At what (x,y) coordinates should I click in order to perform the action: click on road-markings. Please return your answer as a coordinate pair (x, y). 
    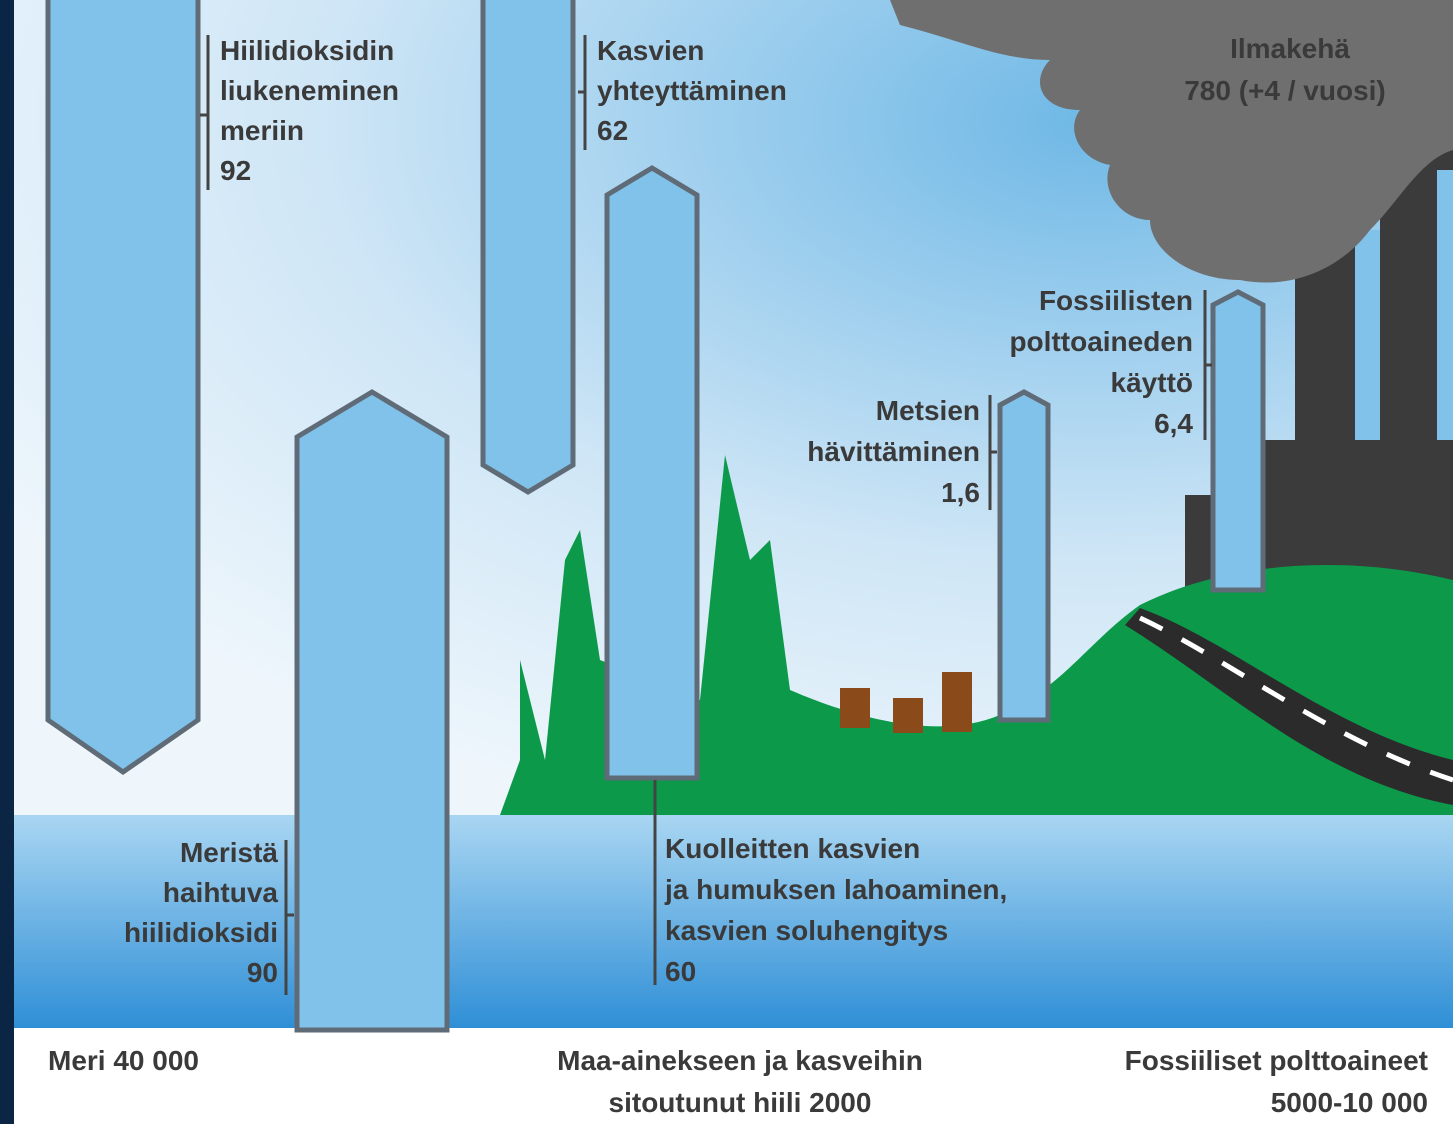
    Looking at the image, I should click on (1295, 699).